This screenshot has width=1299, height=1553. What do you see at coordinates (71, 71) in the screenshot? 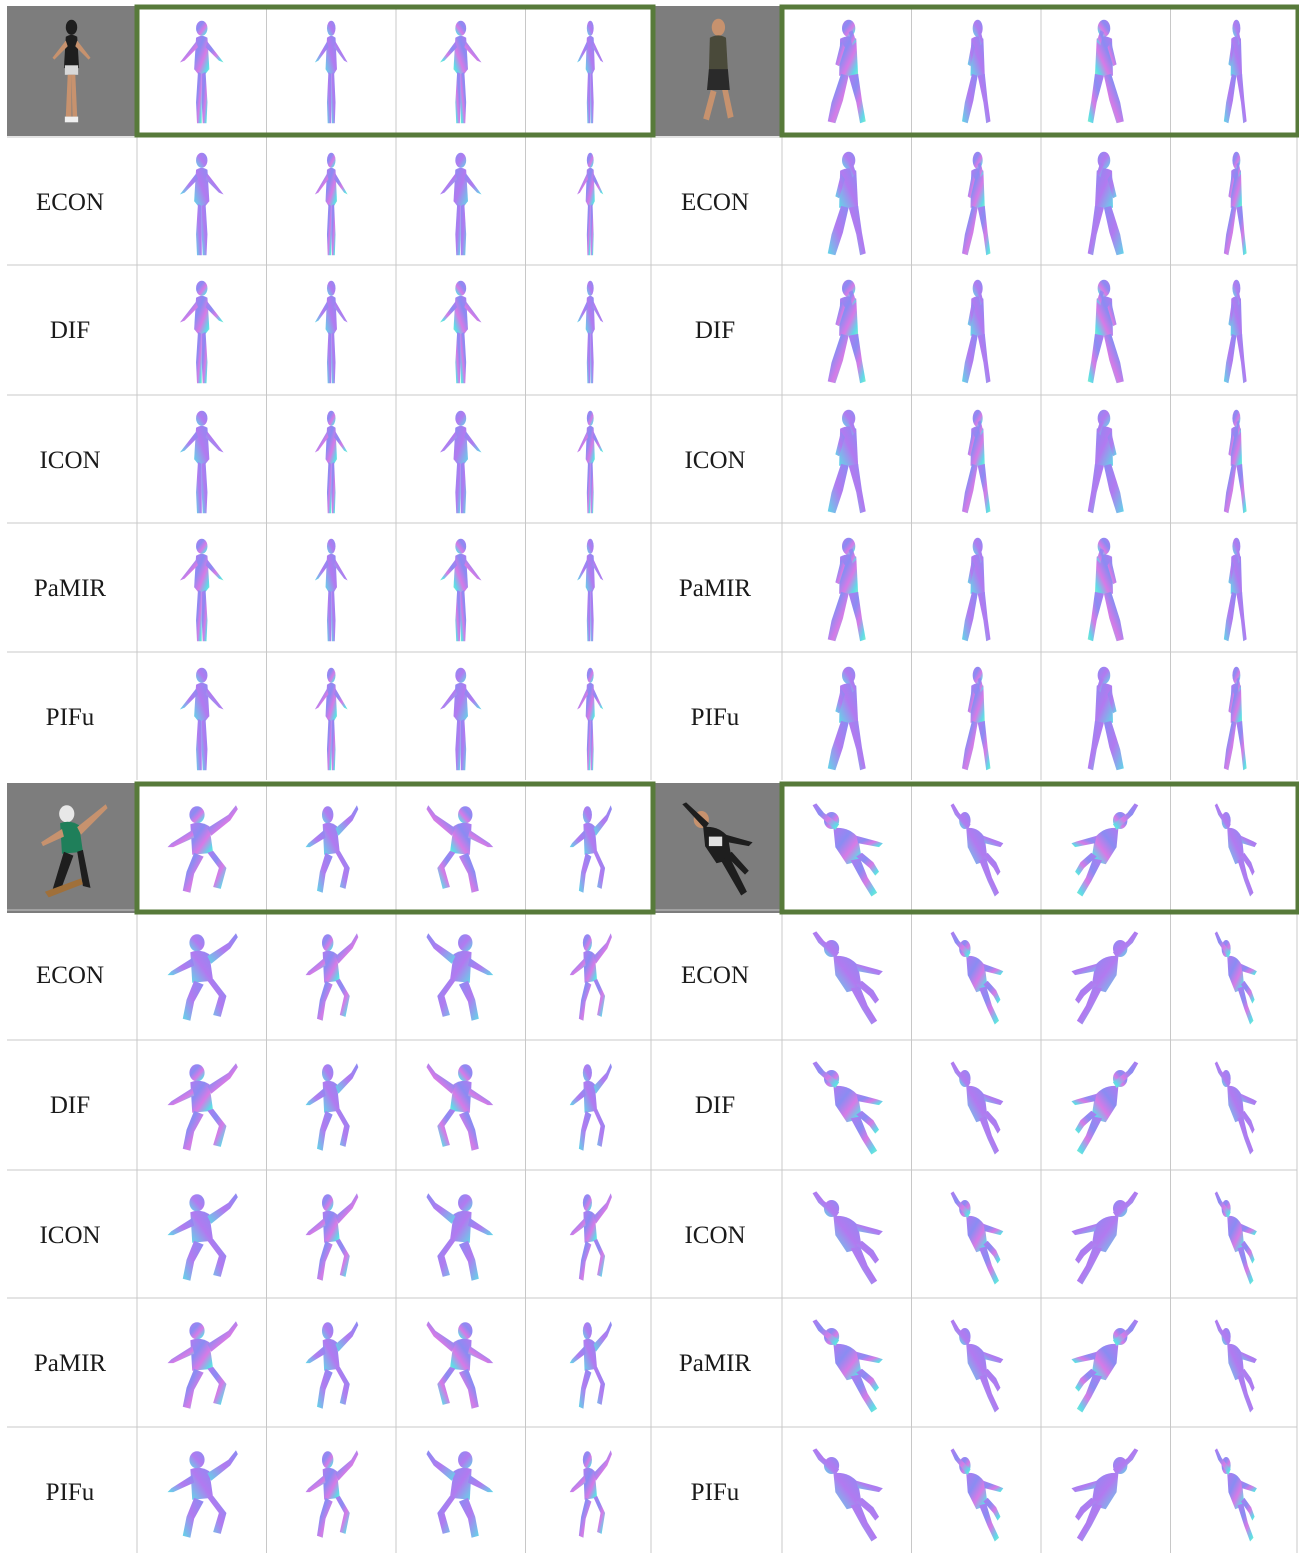
I see `woman-standing-photo` at bounding box center [71, 71].